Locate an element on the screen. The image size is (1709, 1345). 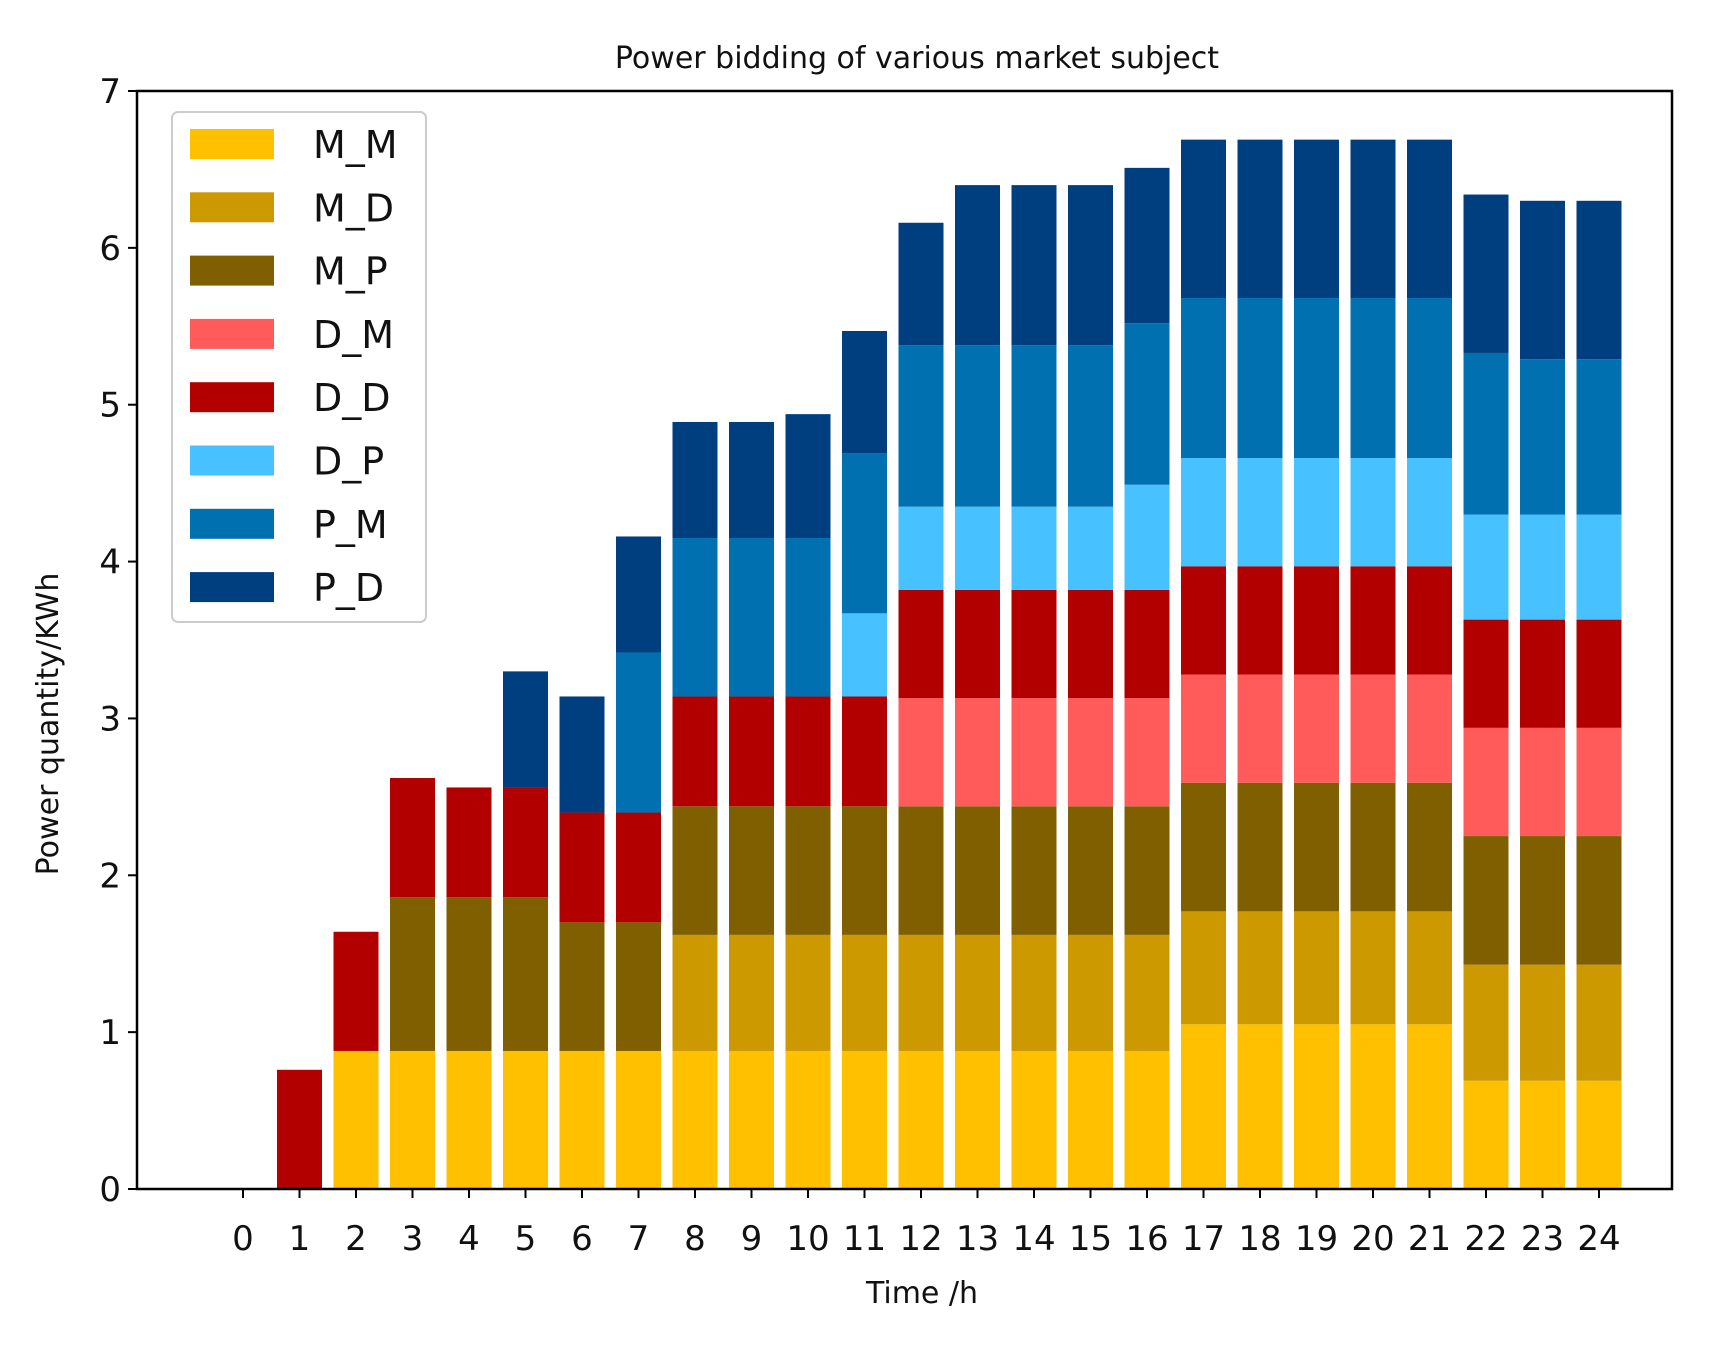
bar-m-m-t20 is located at coordinates (1373, 1106).